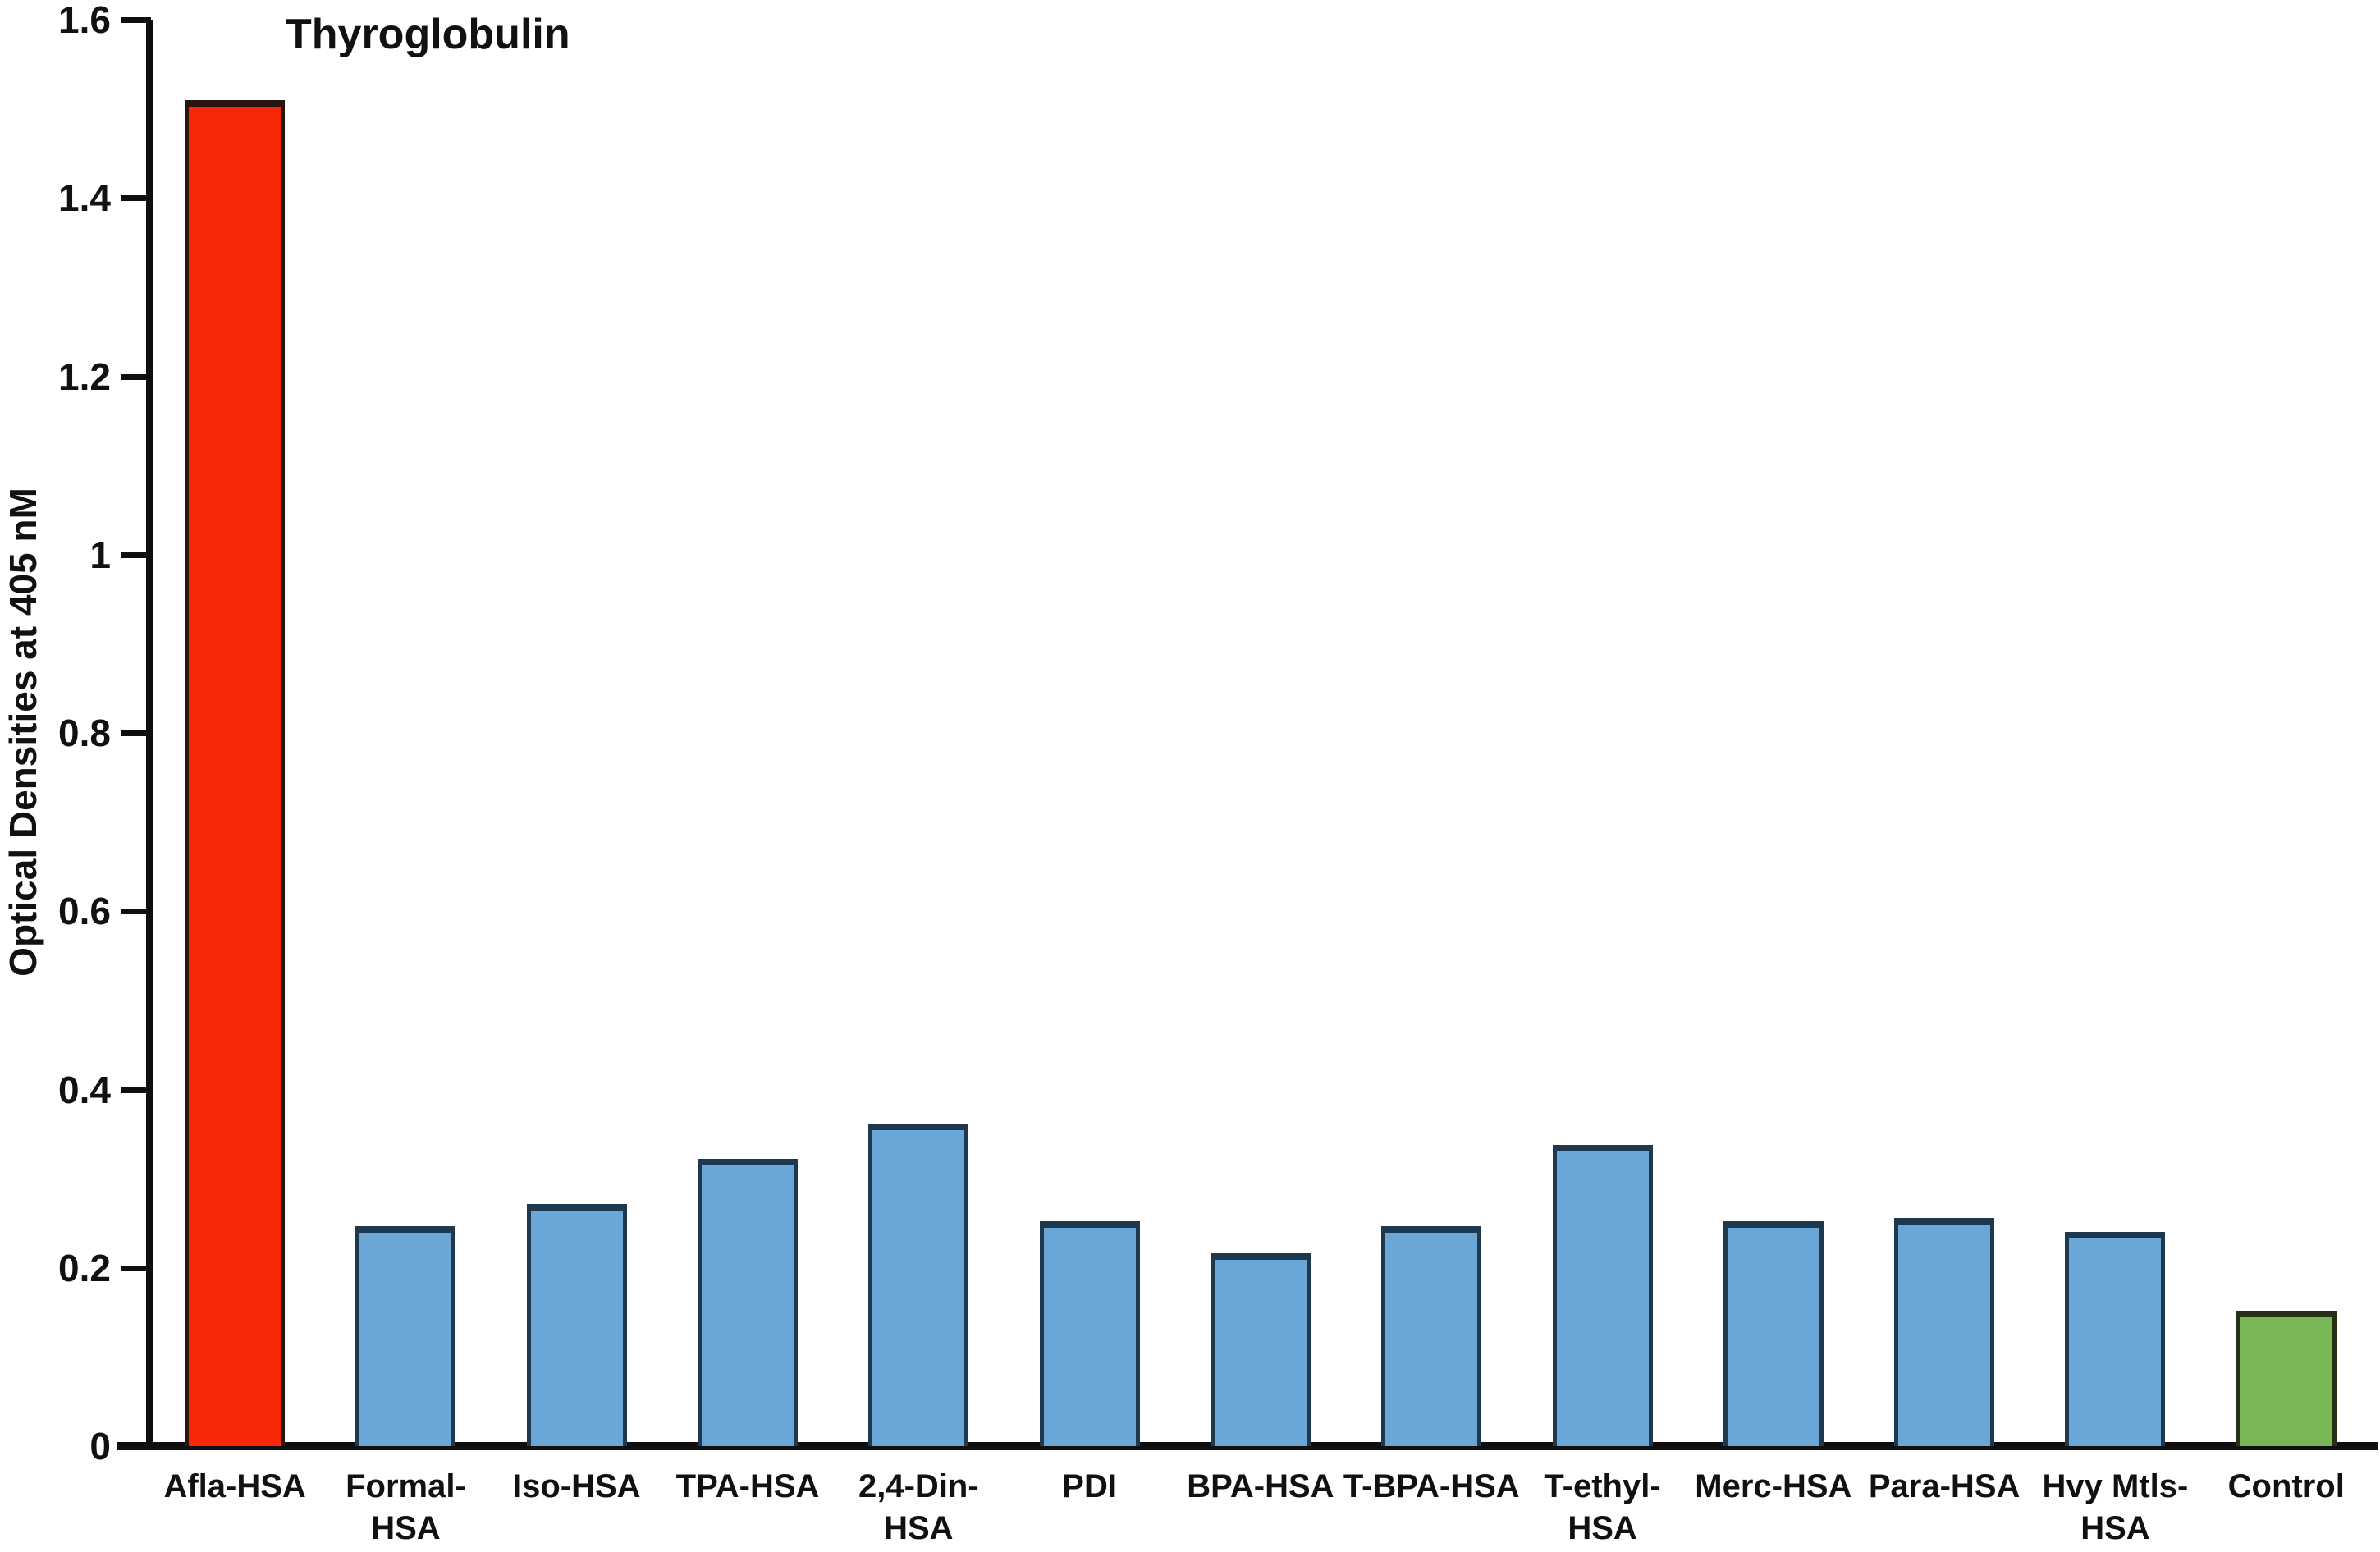  What do you see at coordinates (84, 1089) in the screenshot?
I see `y-tick-label: 0.4` at bounding box center [84, 1089].